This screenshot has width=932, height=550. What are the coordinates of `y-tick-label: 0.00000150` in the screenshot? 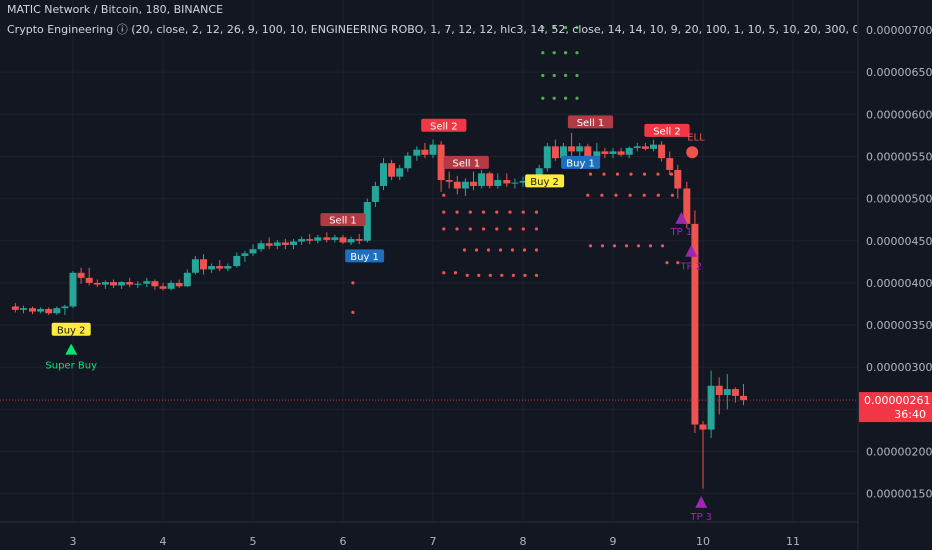 It's located at (899, 494).